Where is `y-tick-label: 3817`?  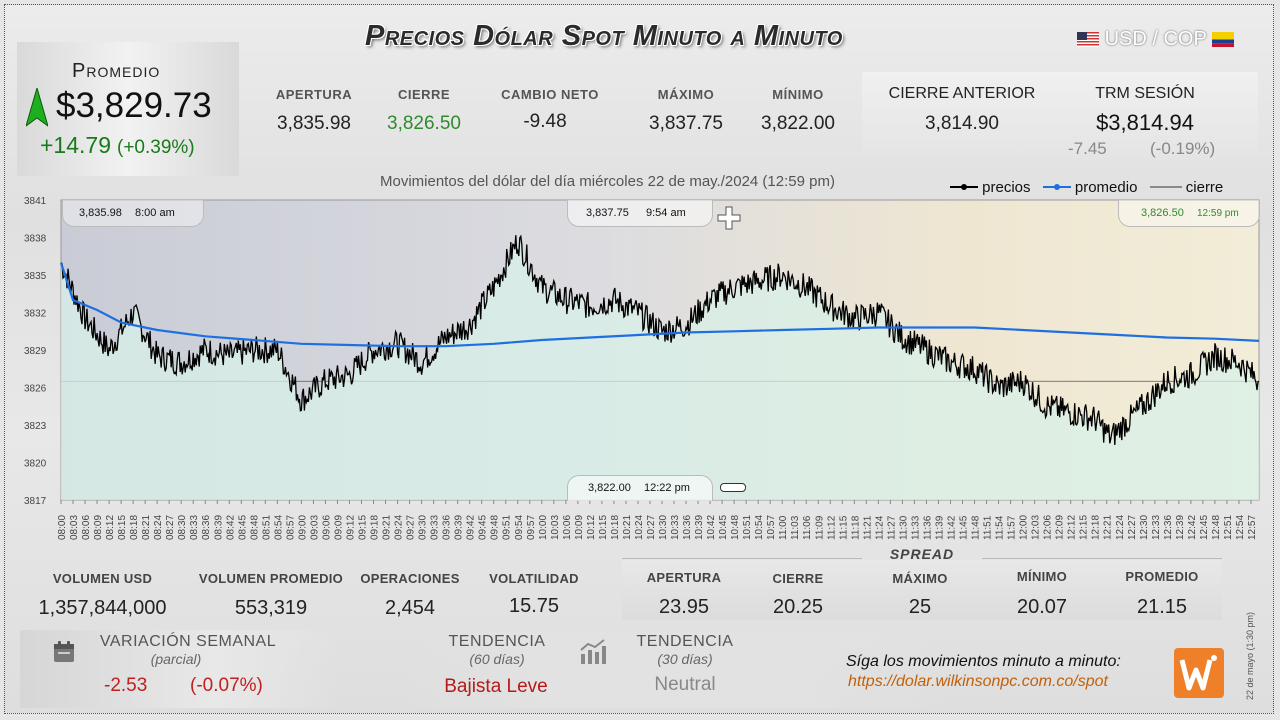
y-tick-label: 3817 is located at coordinates (35, 501).